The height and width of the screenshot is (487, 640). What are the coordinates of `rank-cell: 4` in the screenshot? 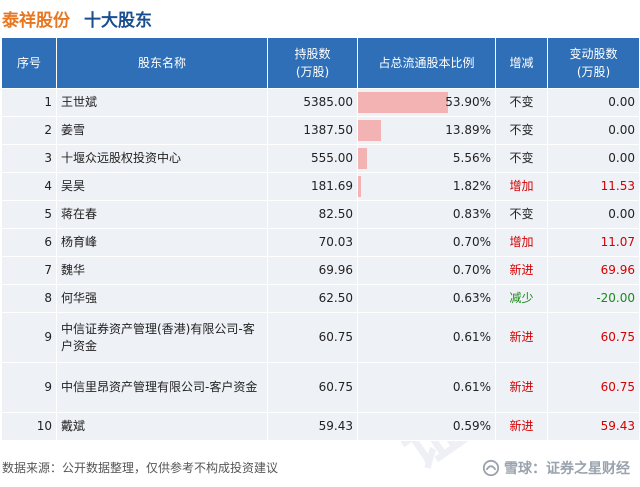 It's located at (29, 186).